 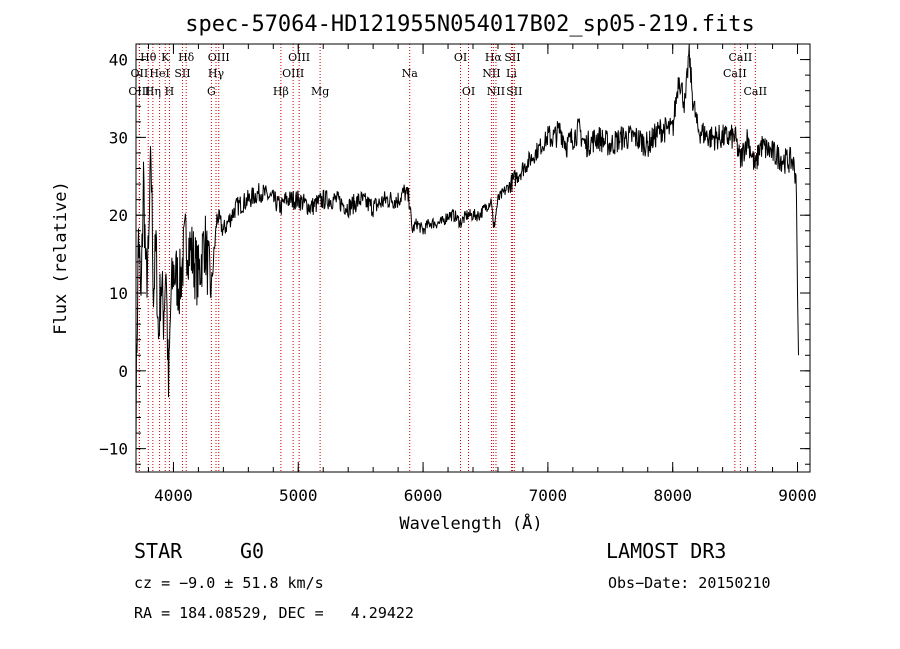 I want to click on spectral-line-label: Li, so click(x=511, y=73).